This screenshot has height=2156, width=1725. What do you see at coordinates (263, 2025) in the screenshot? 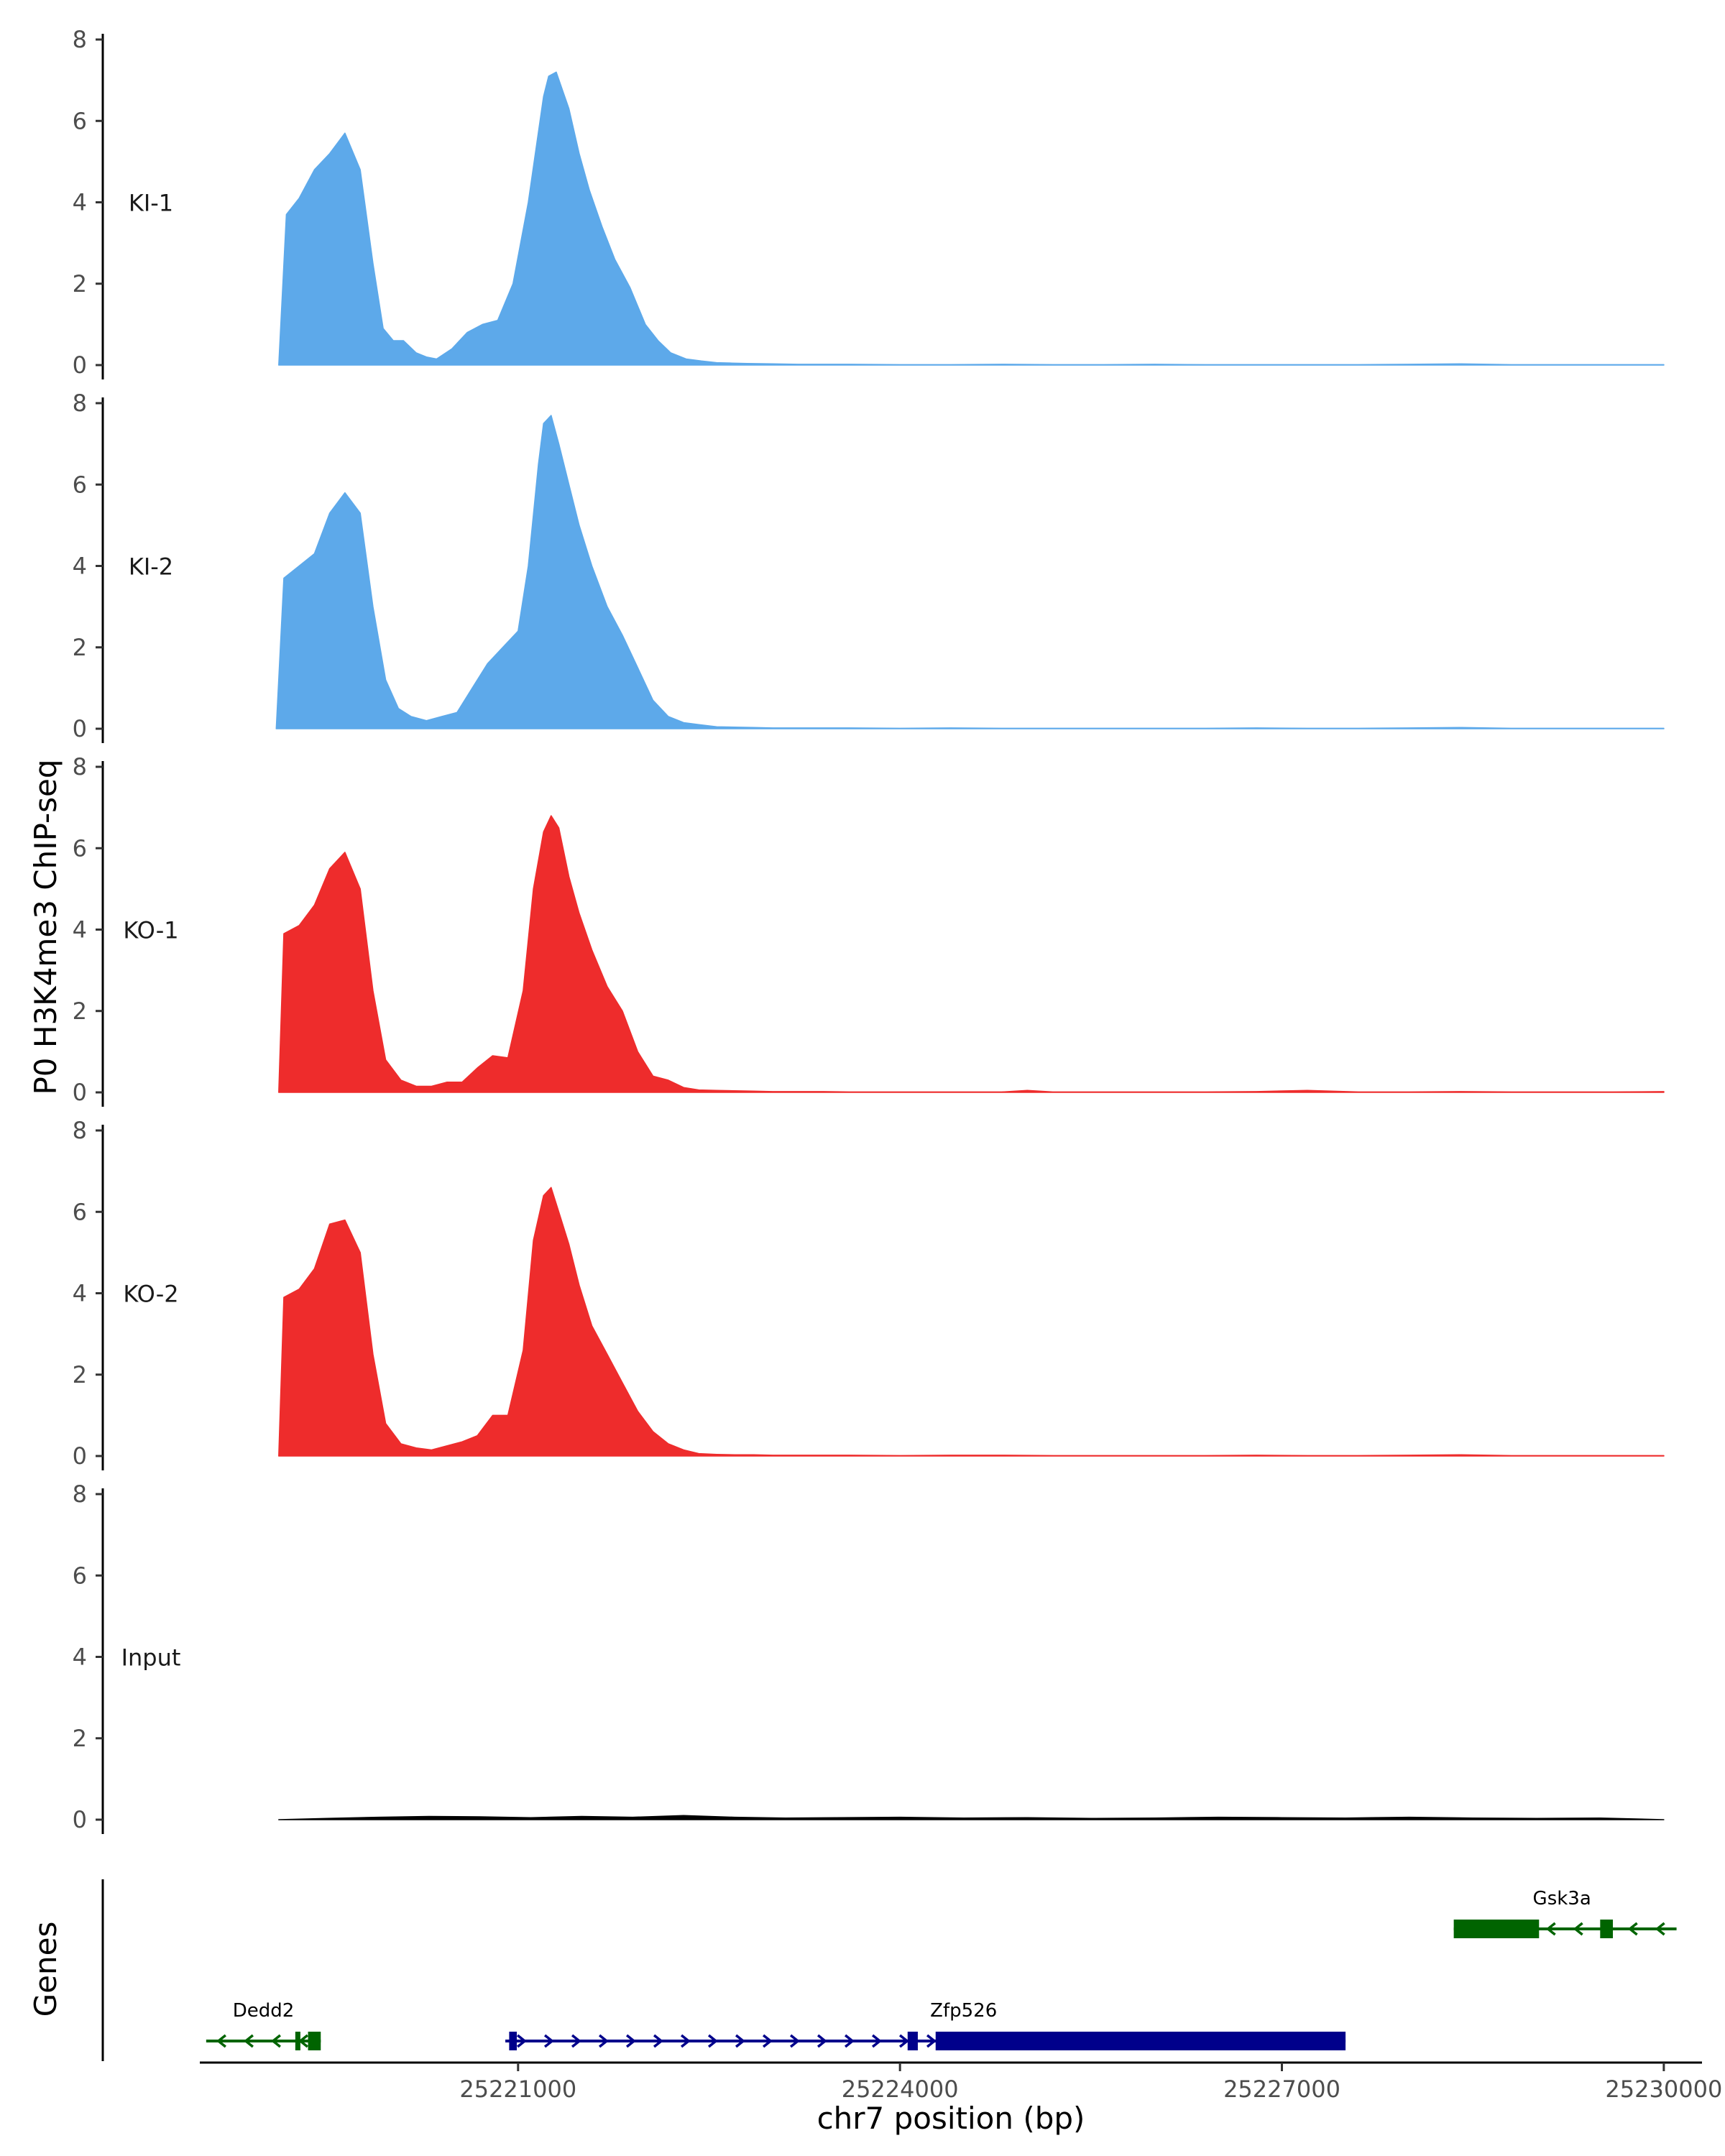
I see `gene-dedd2: Dedd2` at bounding box center [263, 2025].